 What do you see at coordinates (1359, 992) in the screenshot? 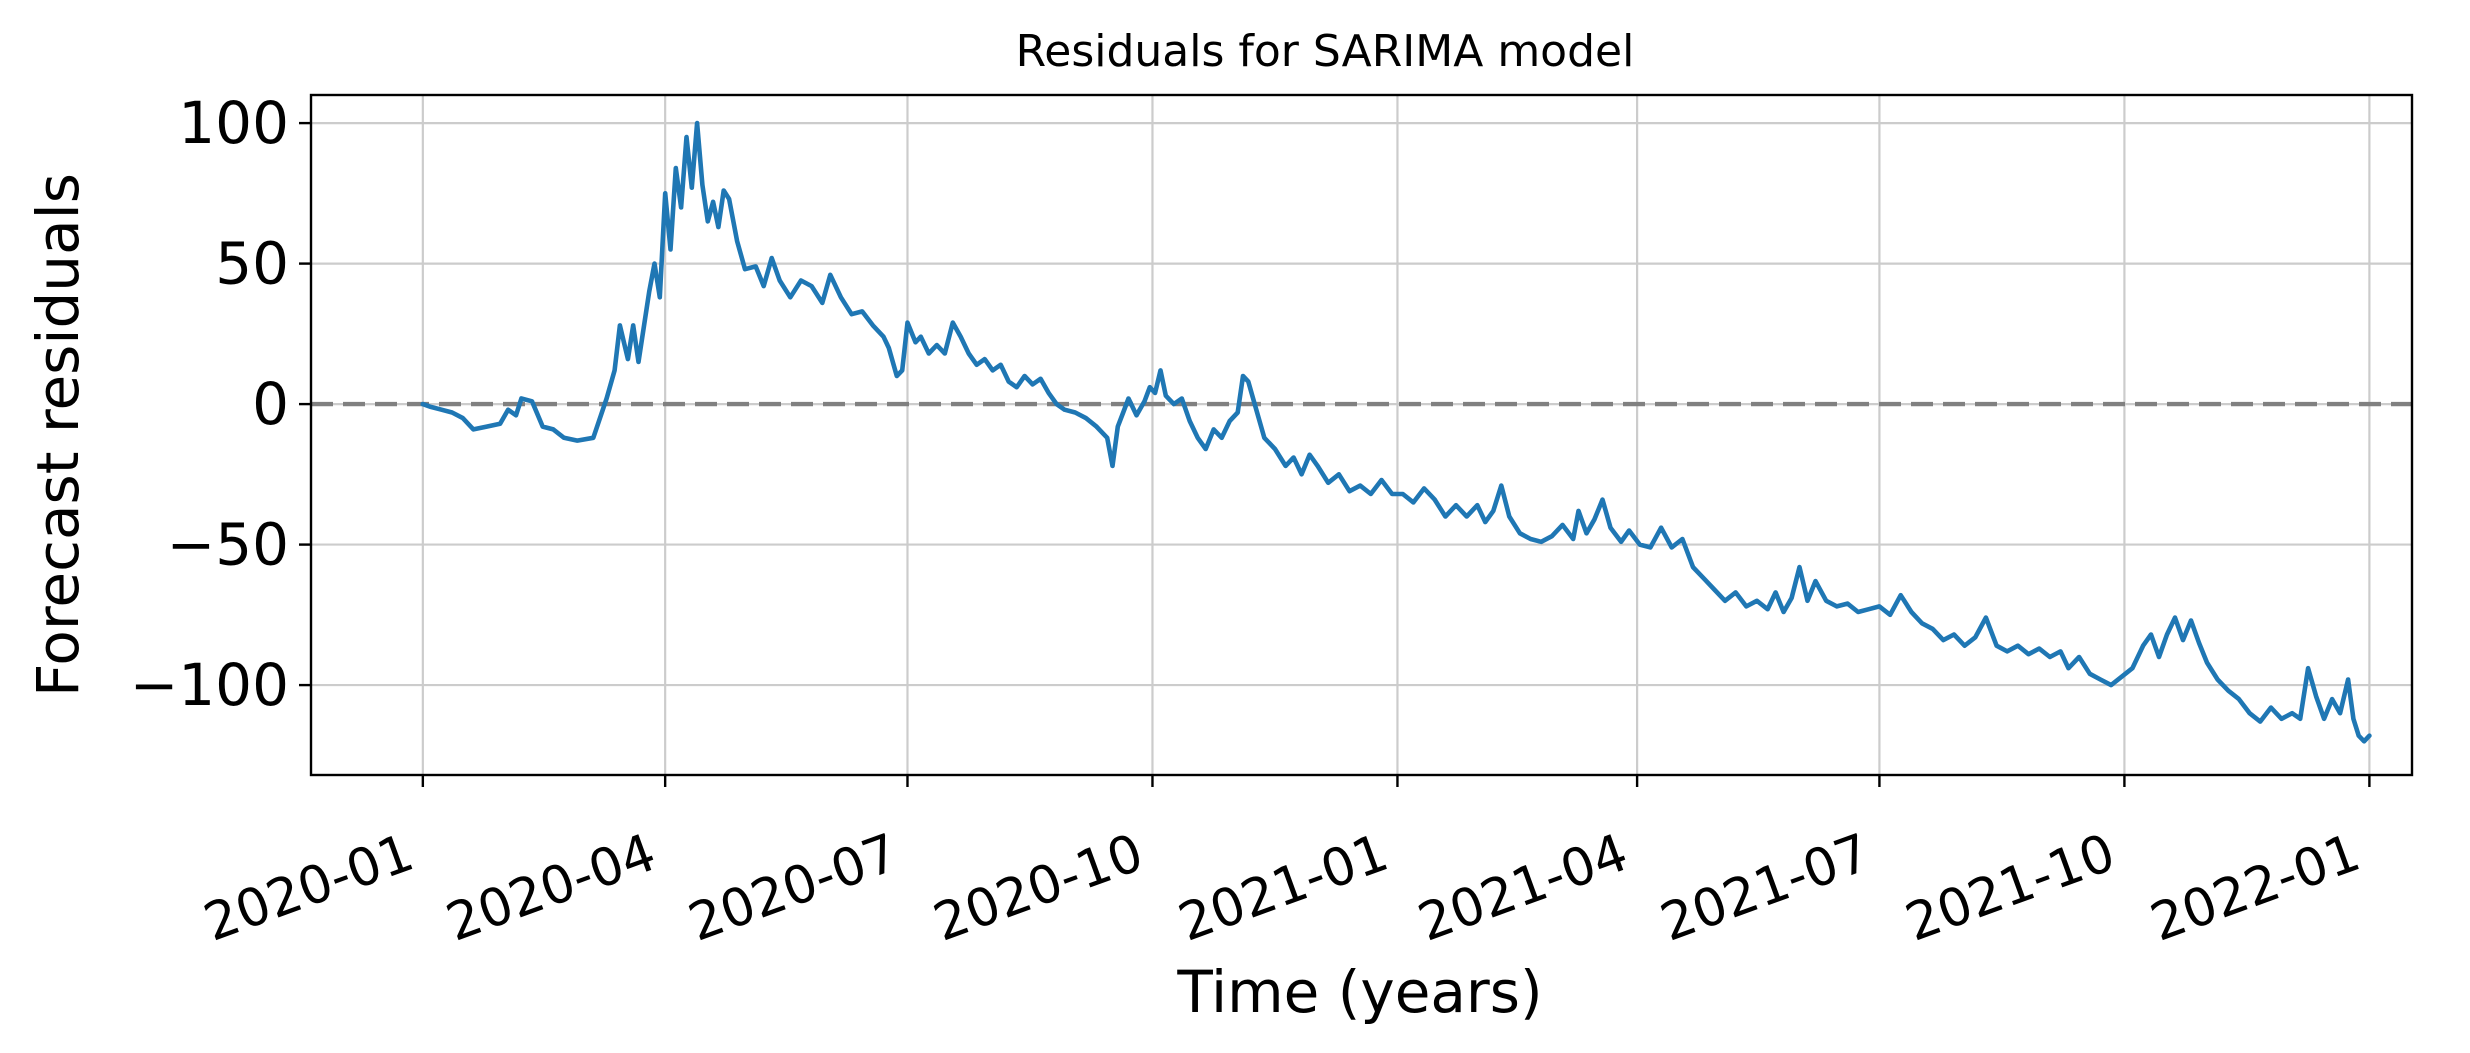
I see `x-axis-label: Time (years)` at bounding box center [1359, 992].